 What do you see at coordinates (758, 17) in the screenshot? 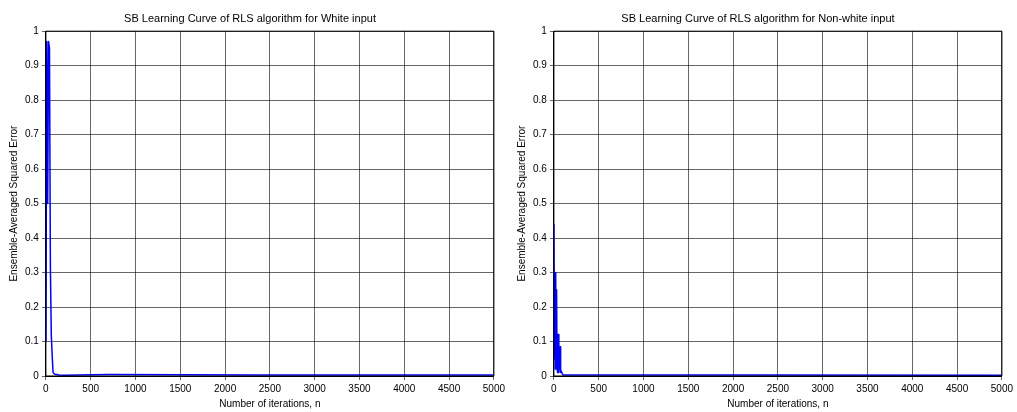
I see `chart-title: SB Learning Curve of RLS algorithm for Non-white input` at bounding box center [758, 17].